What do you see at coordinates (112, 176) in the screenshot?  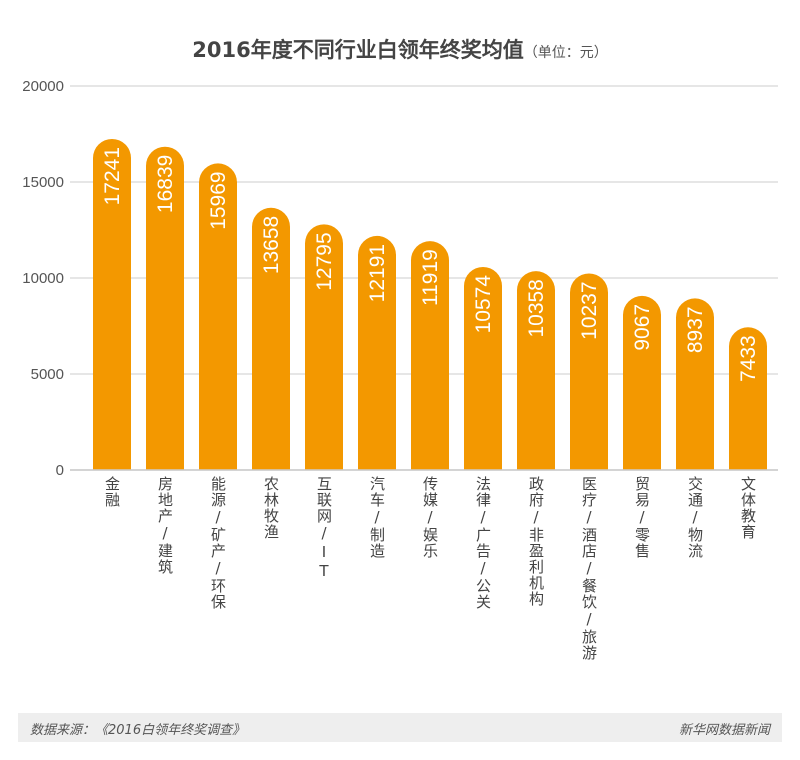 I see `value-label: 17241` at bounding box center [112, 176].